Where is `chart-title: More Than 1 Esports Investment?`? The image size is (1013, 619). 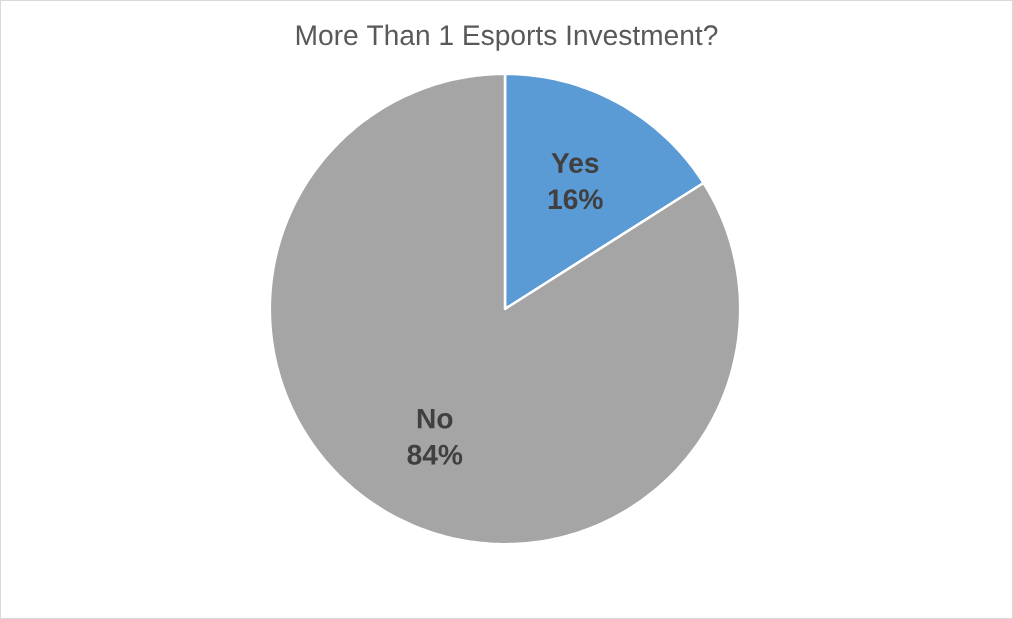
chart-title: More Than 1 Esports Investment? is located at coordinates (507, 37).